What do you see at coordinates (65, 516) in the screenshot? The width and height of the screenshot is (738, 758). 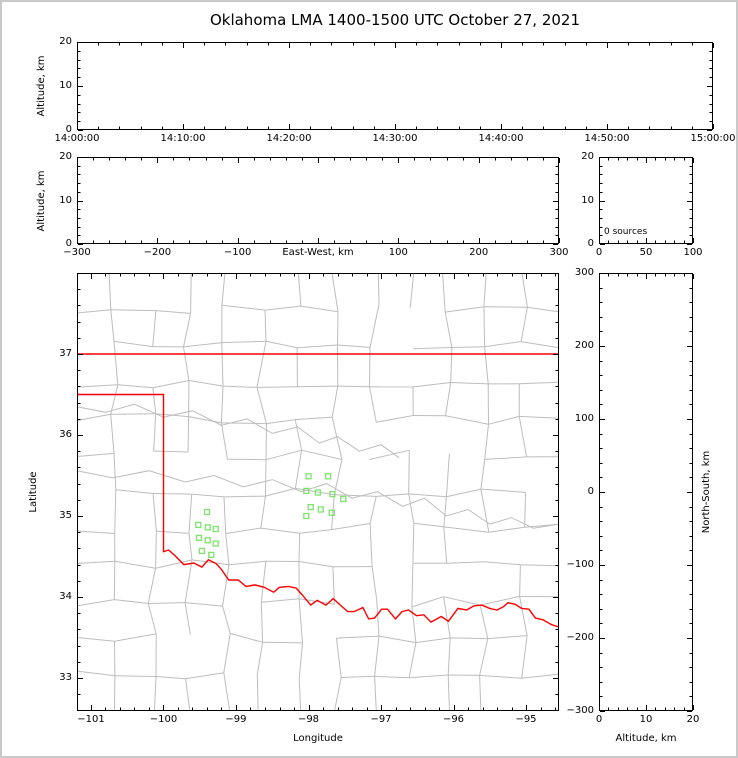 I see `y-tick-label: 35` at bounding box center [65, 516].